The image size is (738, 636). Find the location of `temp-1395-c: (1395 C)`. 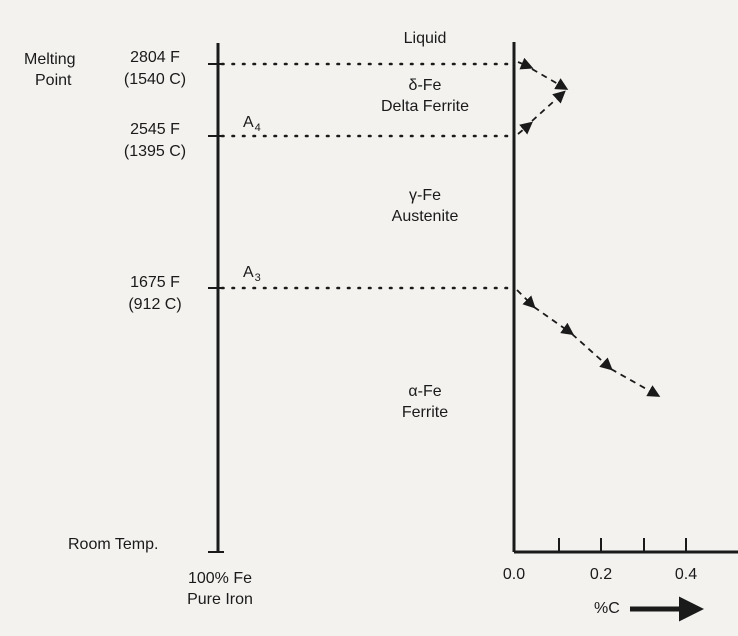

temp-1395-c: (1395 C) is located at coordinates (155, 151).